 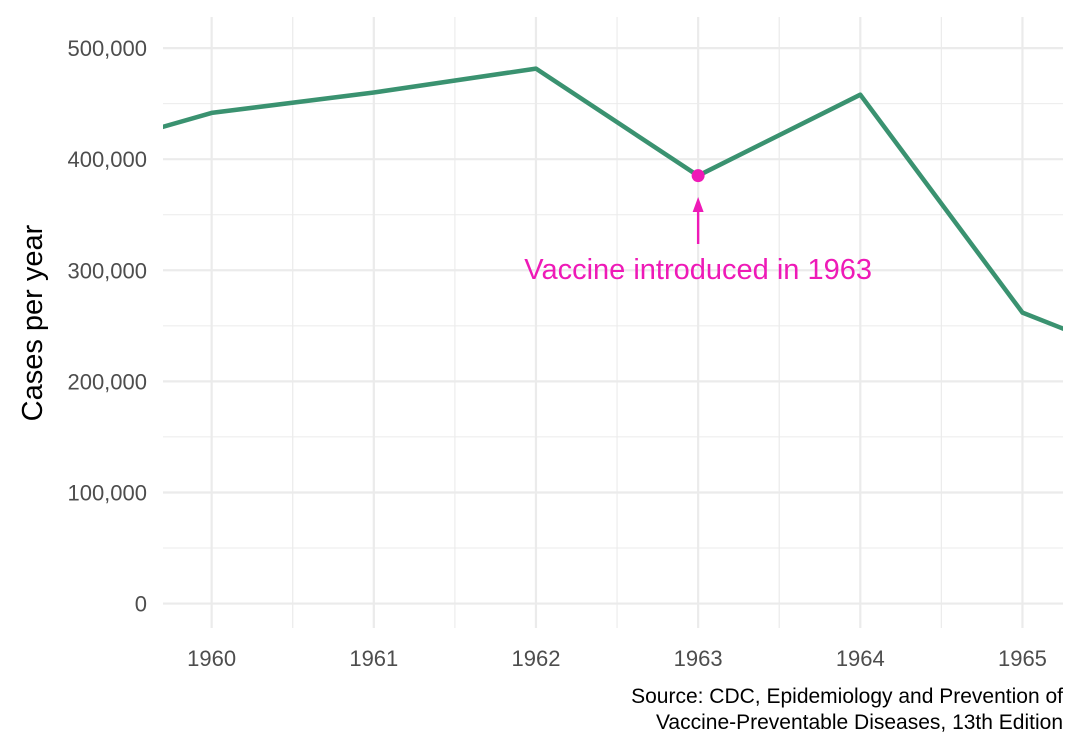 What do you see at coordinates (107, 48) in the screenshot?
I see `y-tick-label: 500,000` at bounding box center [107, 48].